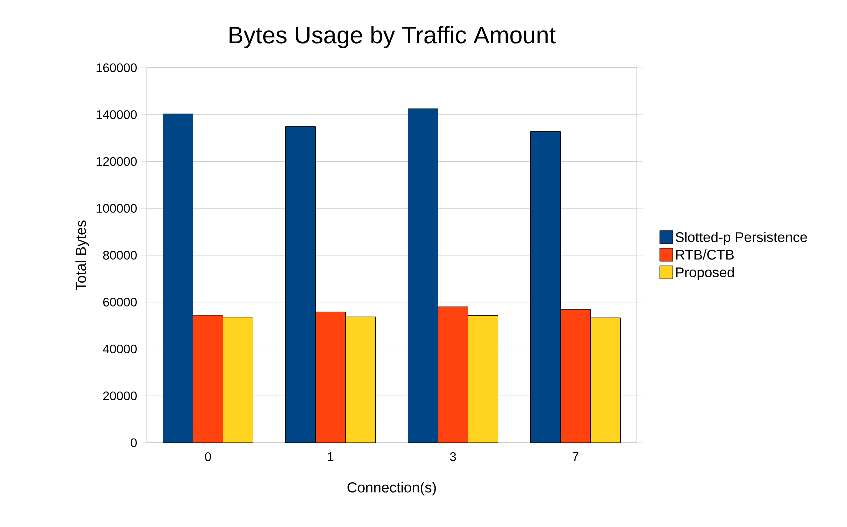  Describe the element at coordinates (705, 273) in the screenshot. I see `legend-label: Proposed` at that location.